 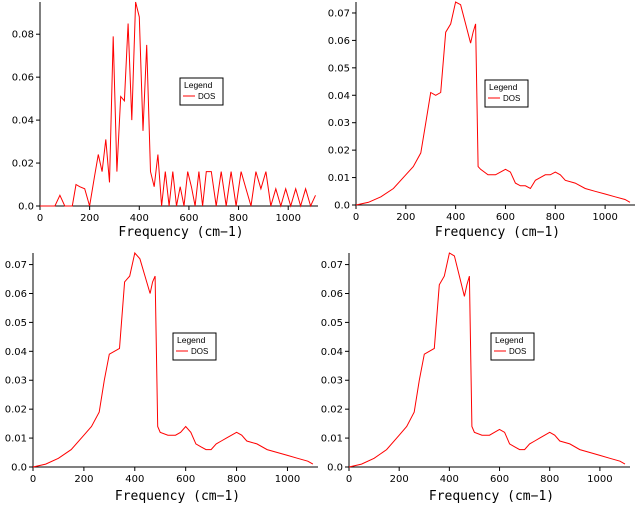 I want to click on y-tick-label: 0.08, so click(x=23, y=35).